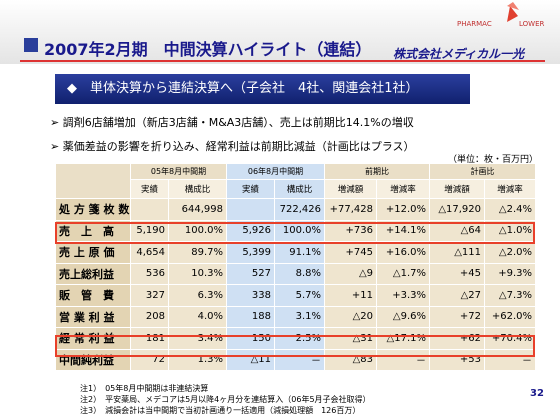 This screenshot has width=560, height=420. Describe the element at coordinates (403, 316) in the screenshot. I see `cell: △9.6%` at that location.